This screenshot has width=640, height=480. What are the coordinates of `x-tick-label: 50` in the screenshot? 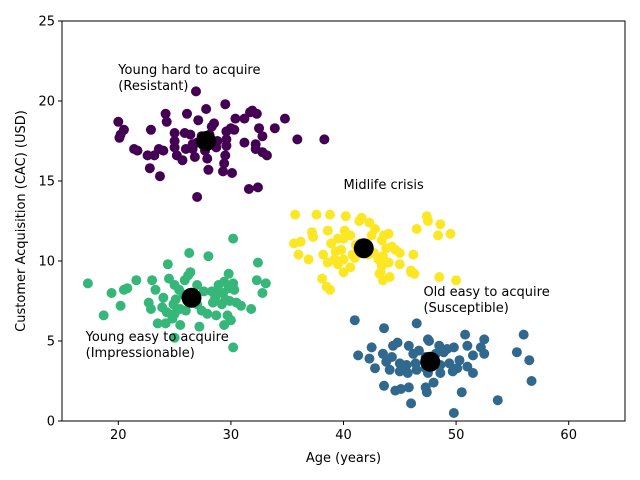 It's located at (456, 435).